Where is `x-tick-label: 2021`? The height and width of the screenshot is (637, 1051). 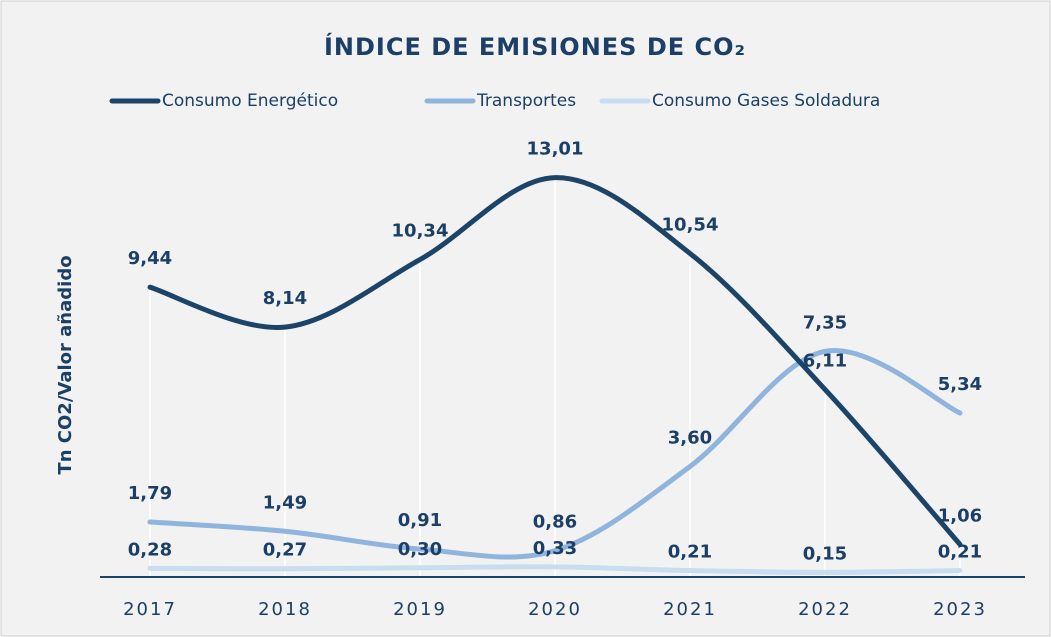
x-tick-label: 2021 is located at coordinates (690, 609).